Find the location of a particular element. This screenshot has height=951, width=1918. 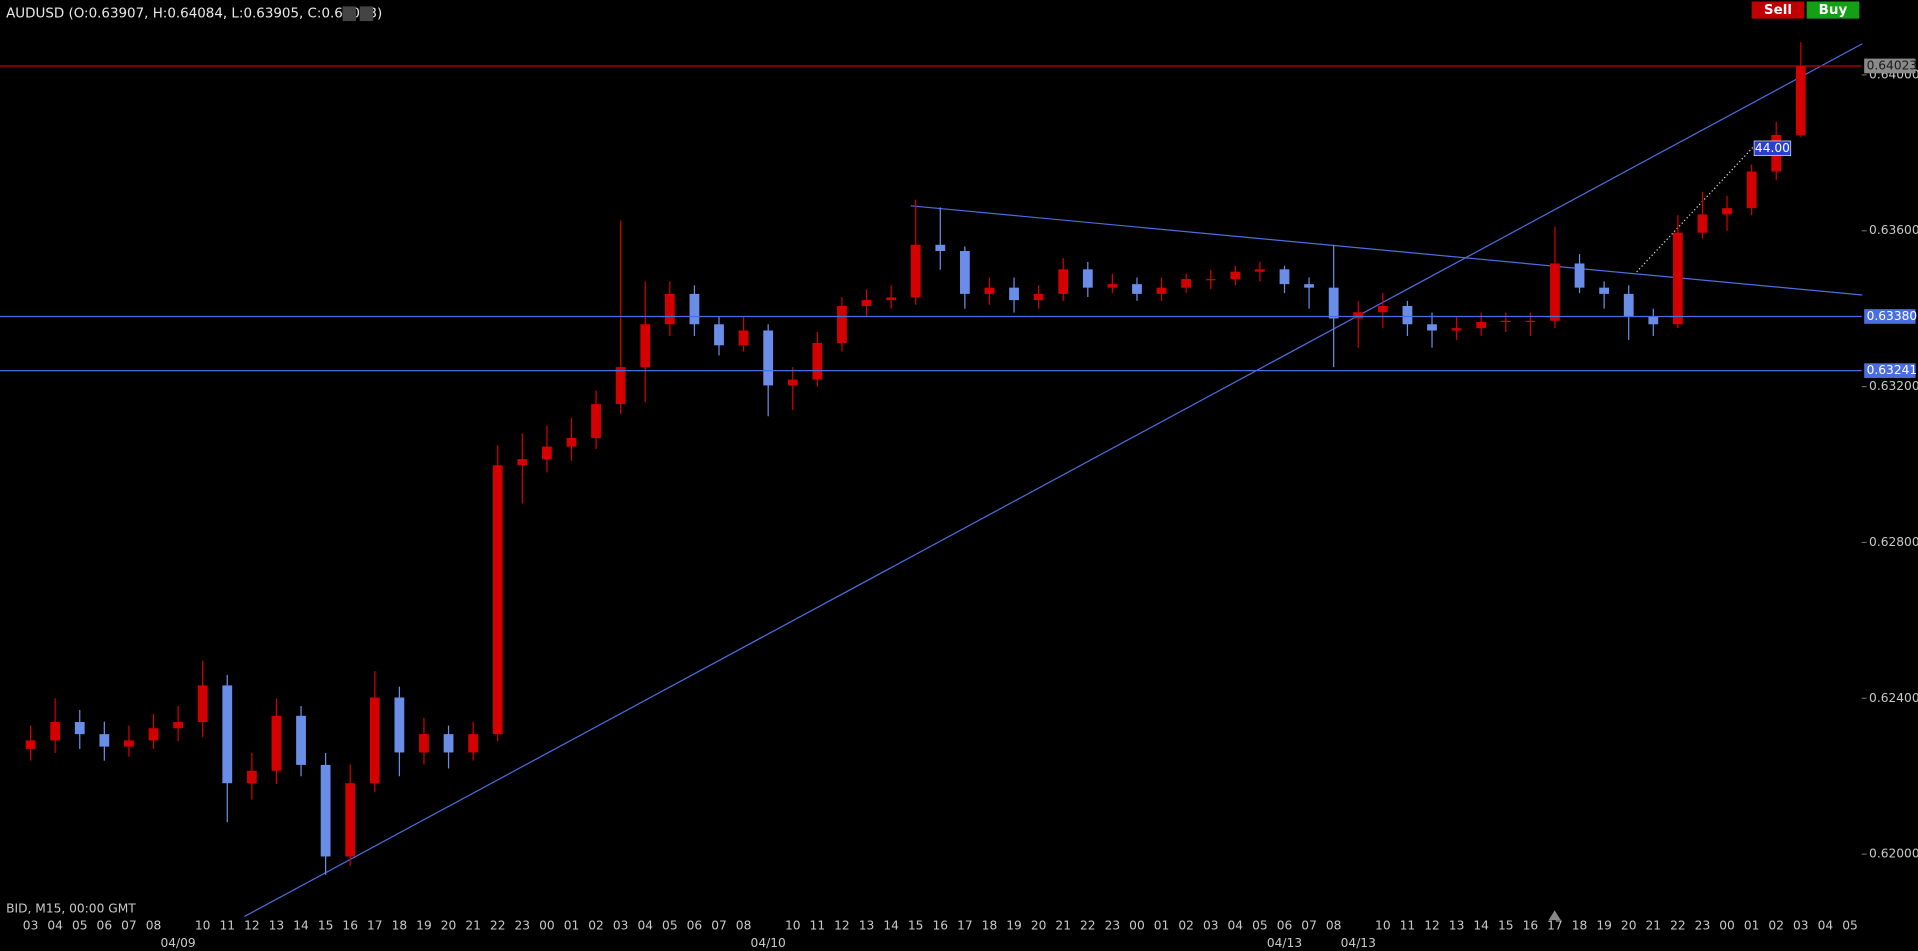

y-tick-label: 0.62400 is located at coordinates (1893, 698).